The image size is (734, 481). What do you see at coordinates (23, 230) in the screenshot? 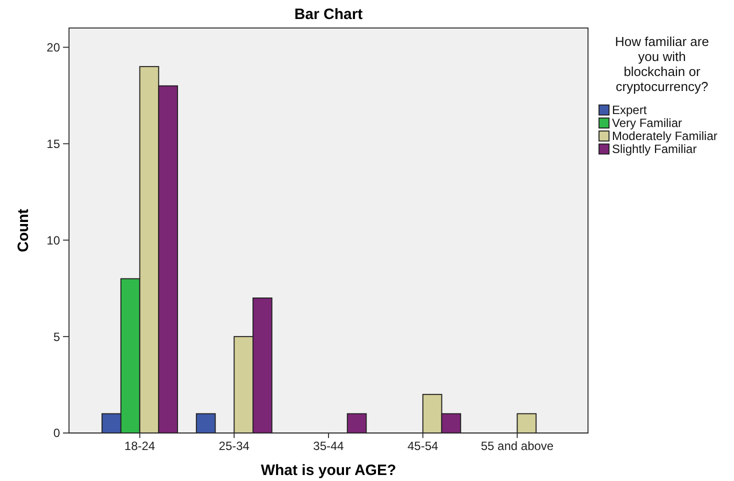
I see `y-axis-title: Count` at bounding box center [23, 230].